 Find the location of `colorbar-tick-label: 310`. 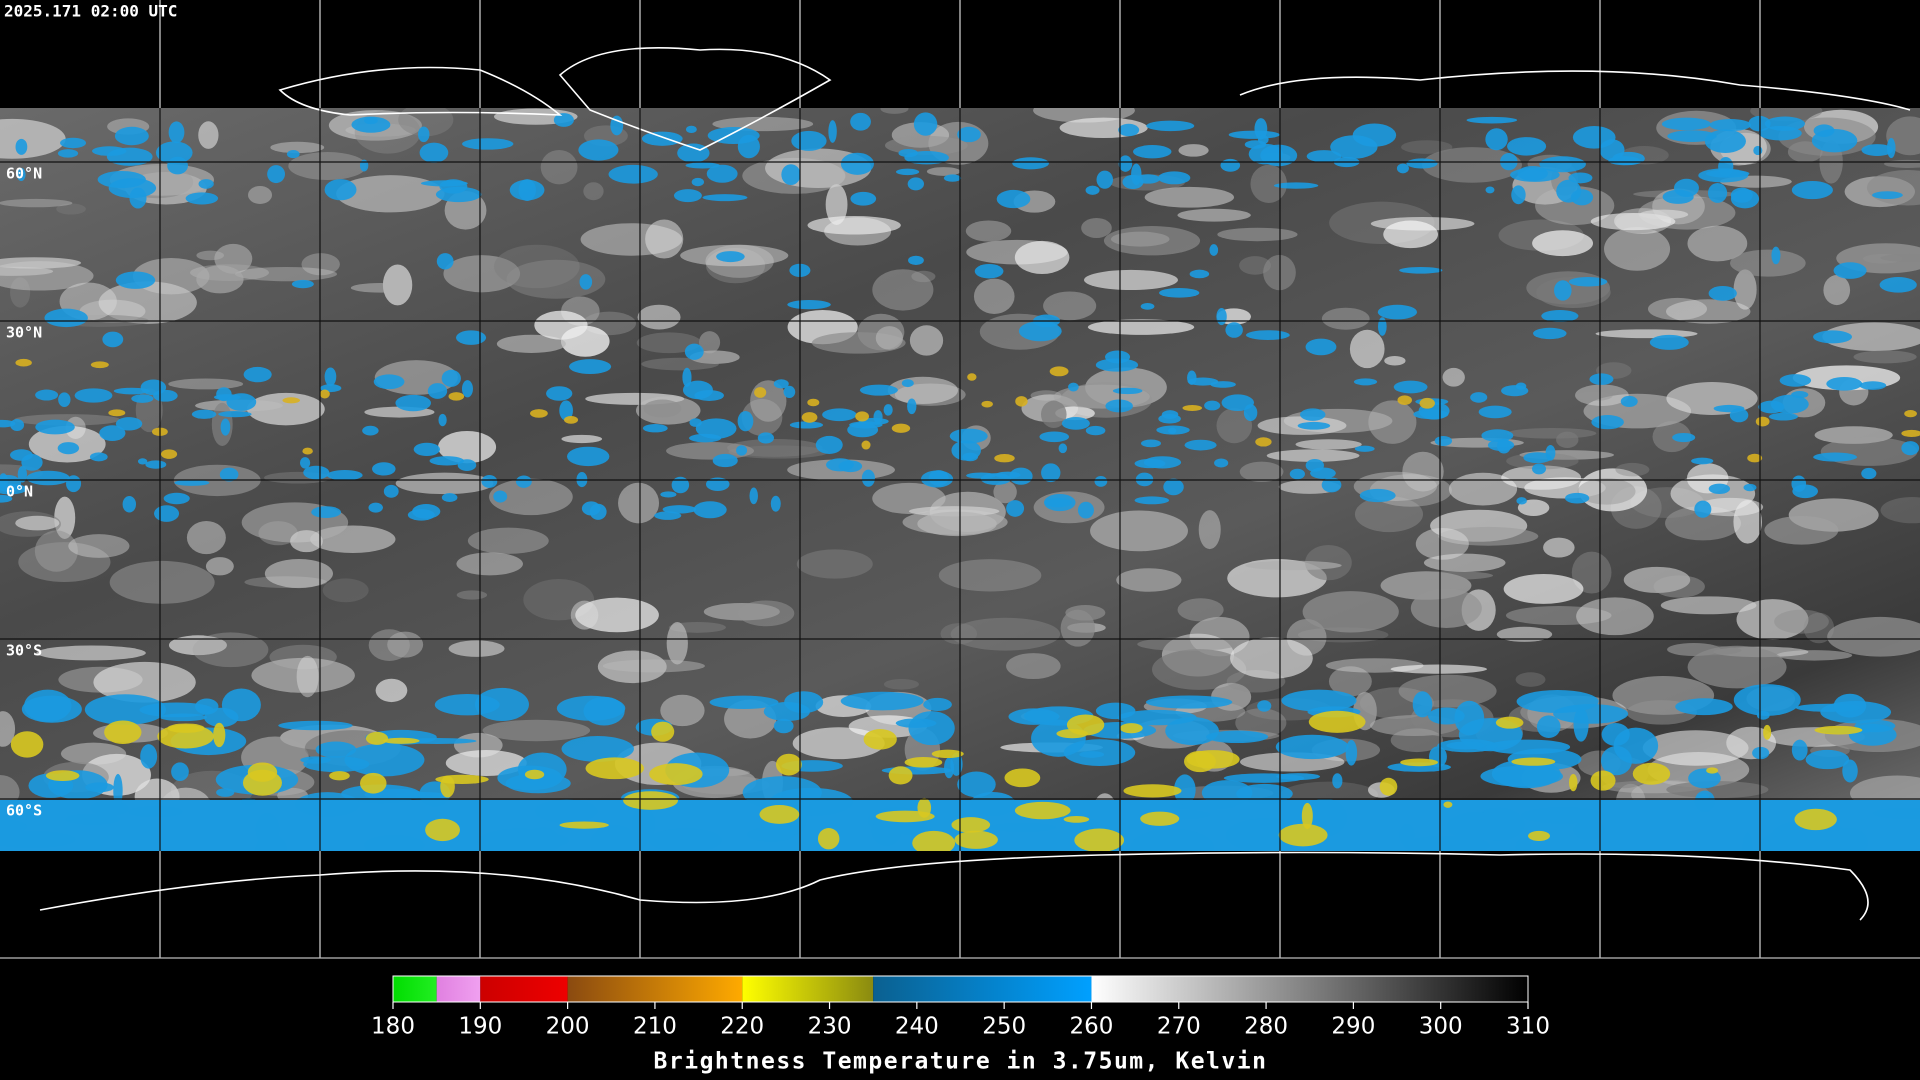

colorbar-tick-label: 310 is located at coordinates (1528, 1027).